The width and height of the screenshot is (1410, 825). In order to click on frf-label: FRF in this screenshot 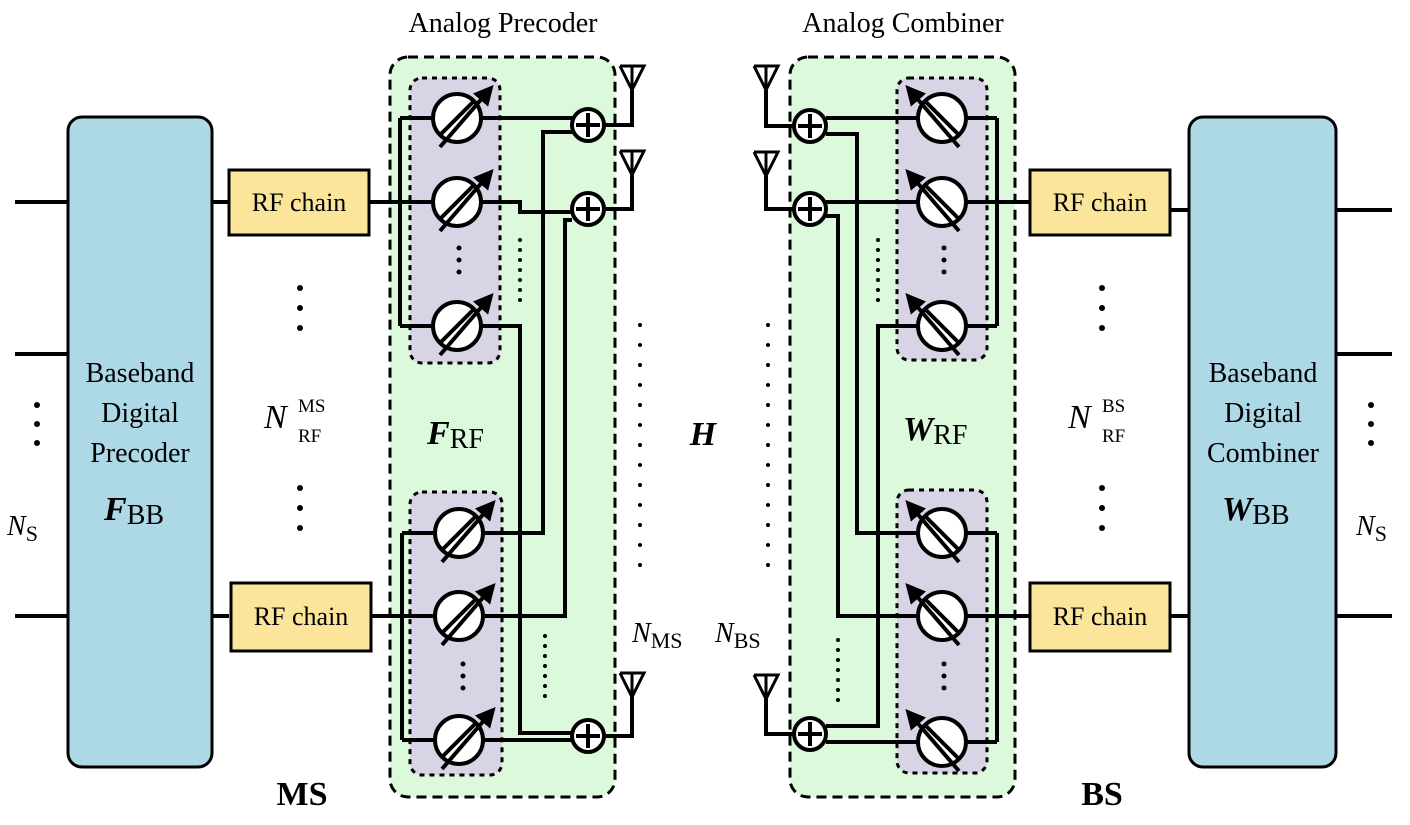, I will do `click(455, 435)`.